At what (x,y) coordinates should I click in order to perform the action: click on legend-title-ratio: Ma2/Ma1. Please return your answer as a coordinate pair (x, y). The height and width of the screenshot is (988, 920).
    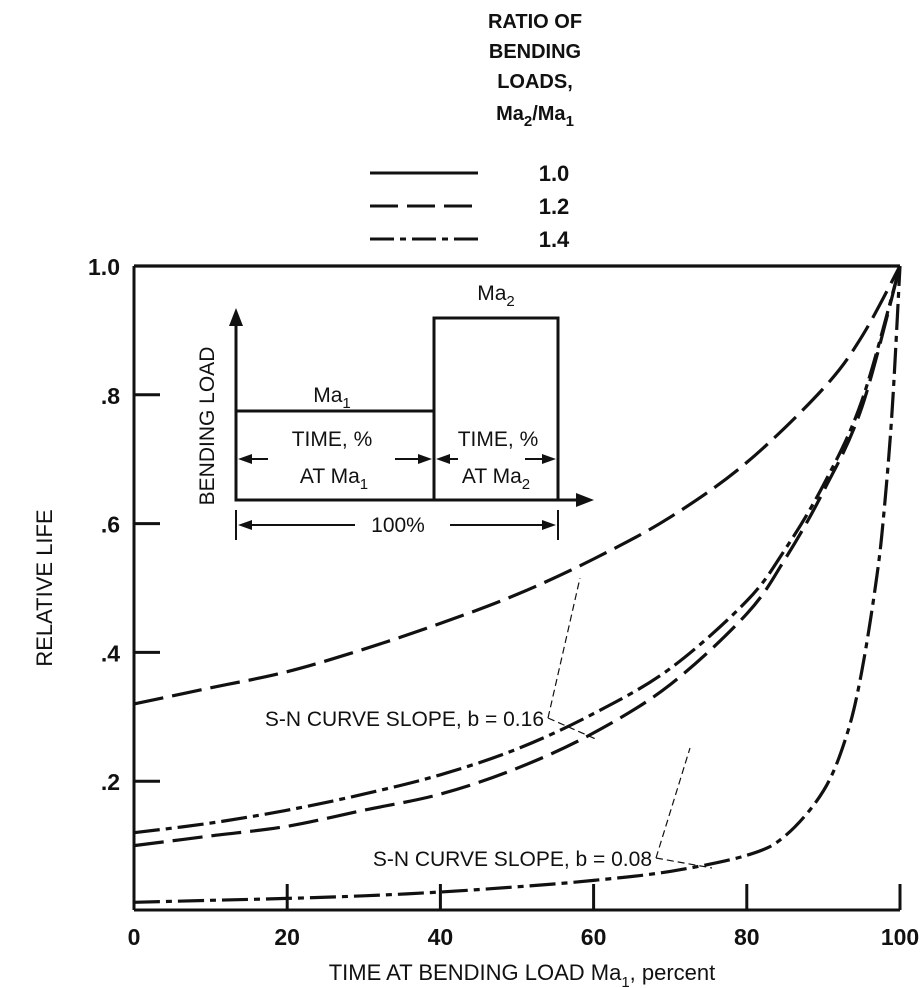
    Looking at the image, I should click on (535, 116).